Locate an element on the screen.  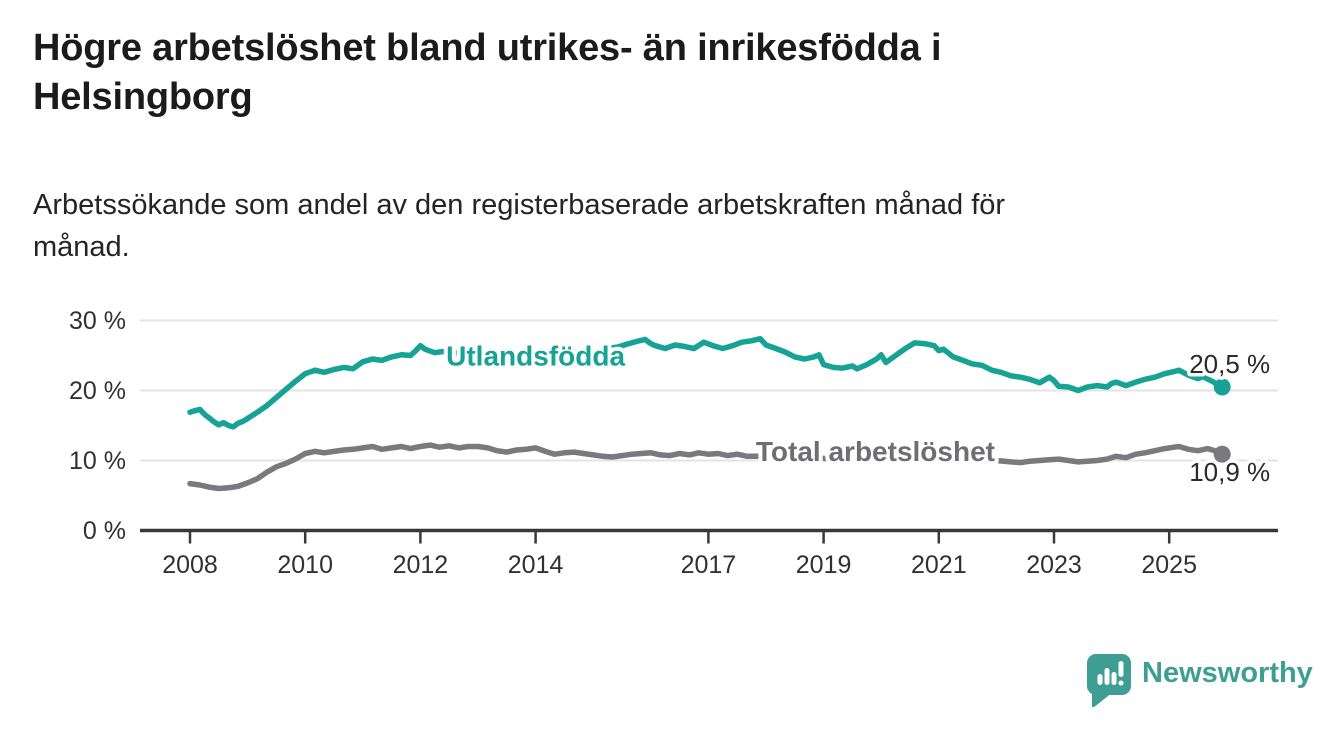
newsworthy-speech-bubble-bar-chart-icon is located at coordinates (1109, 682).